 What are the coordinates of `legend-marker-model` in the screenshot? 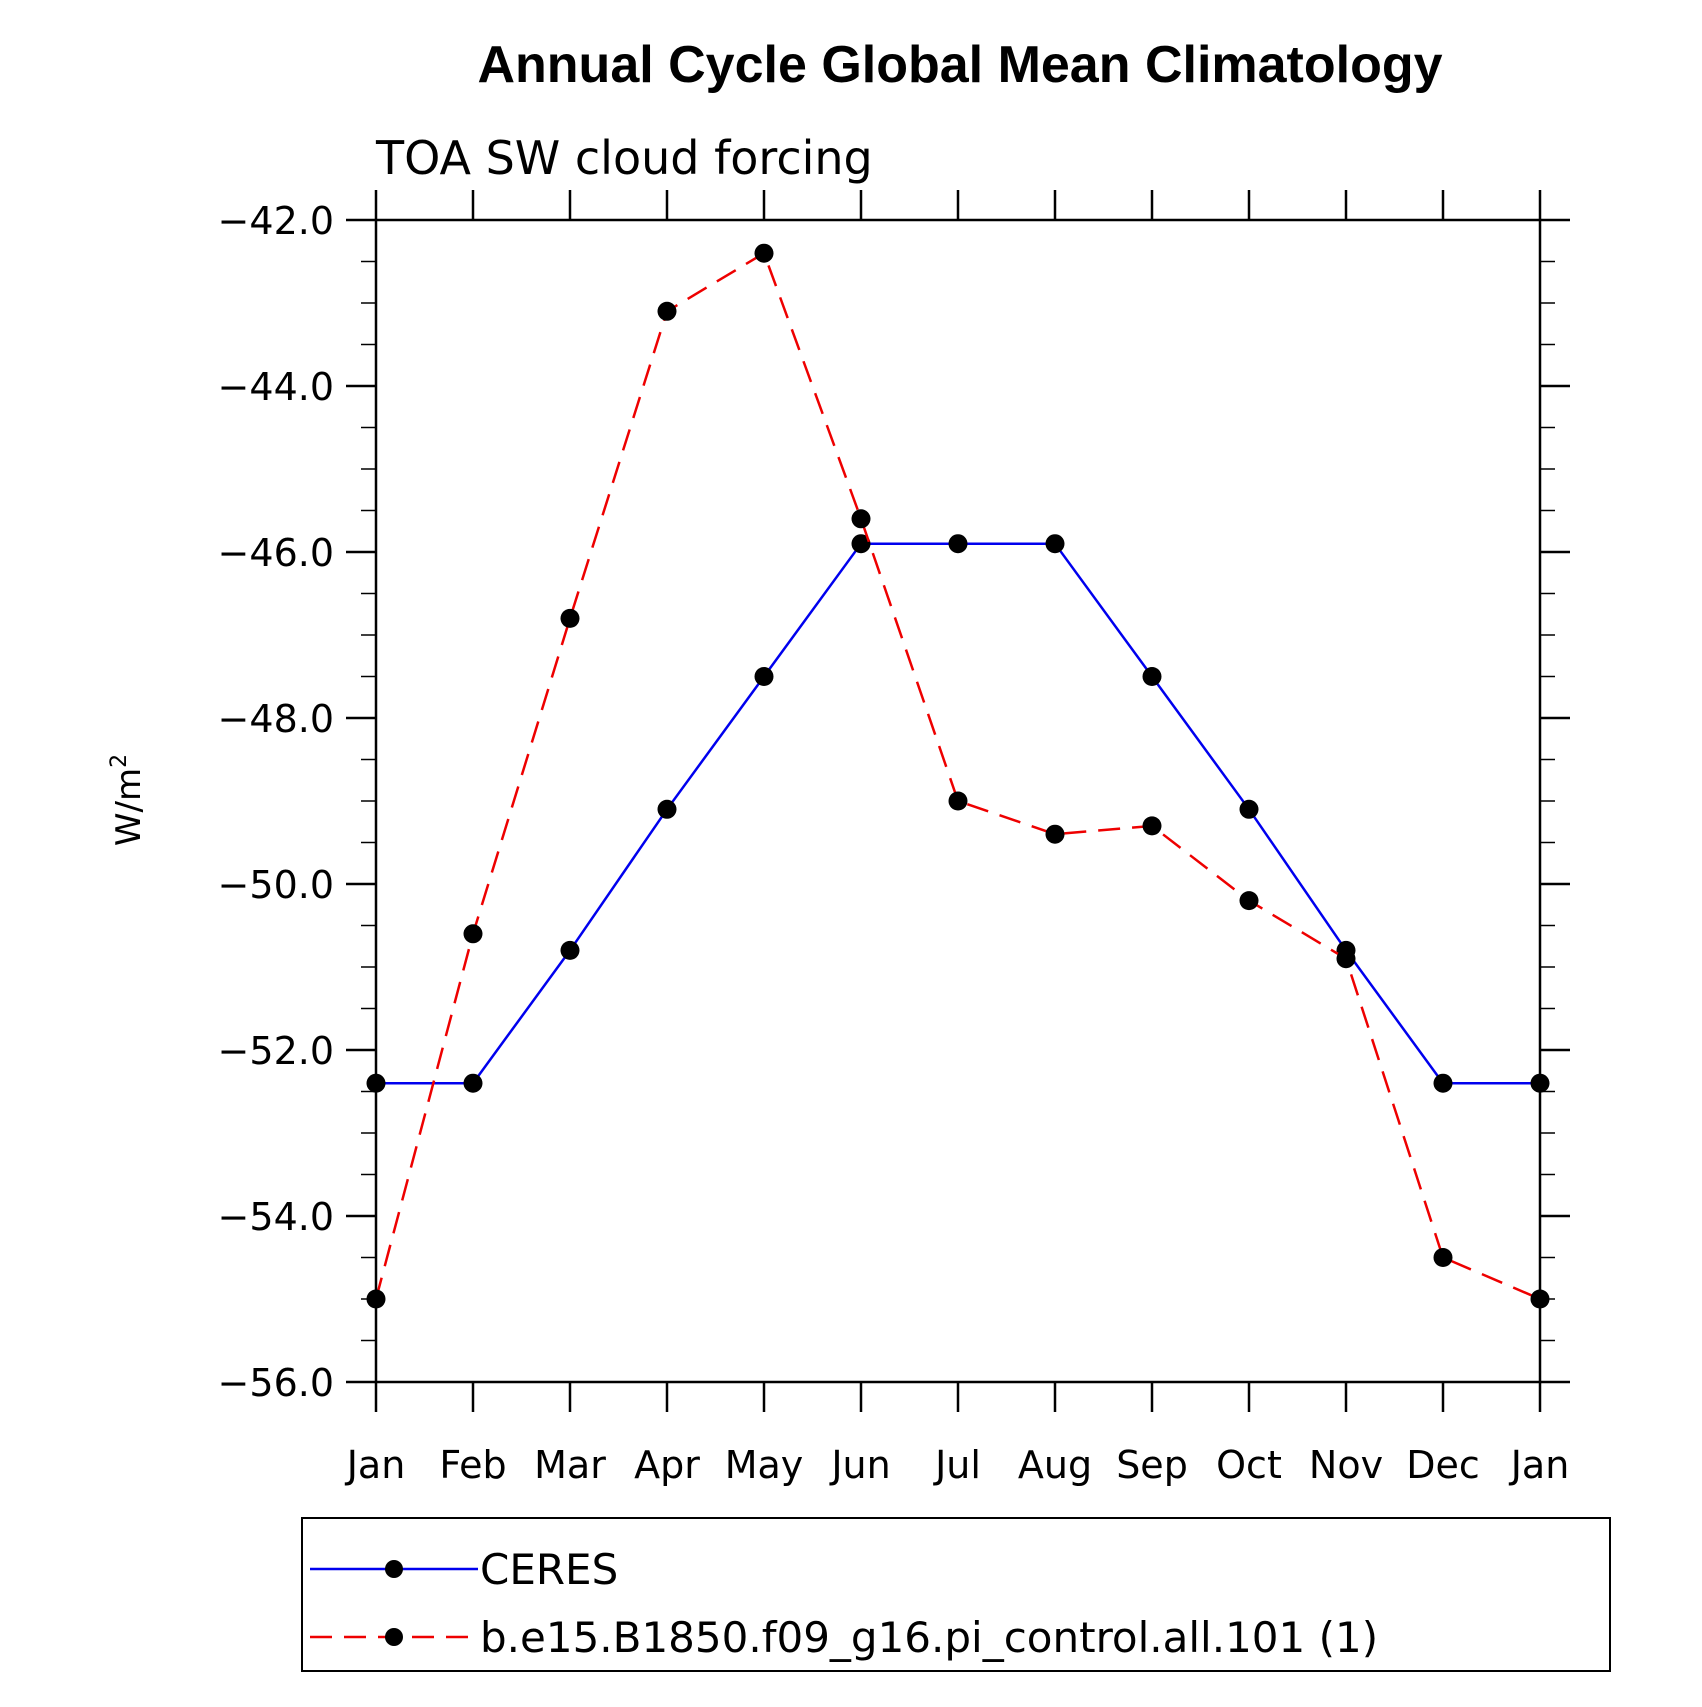 It's located at (394, 1637).